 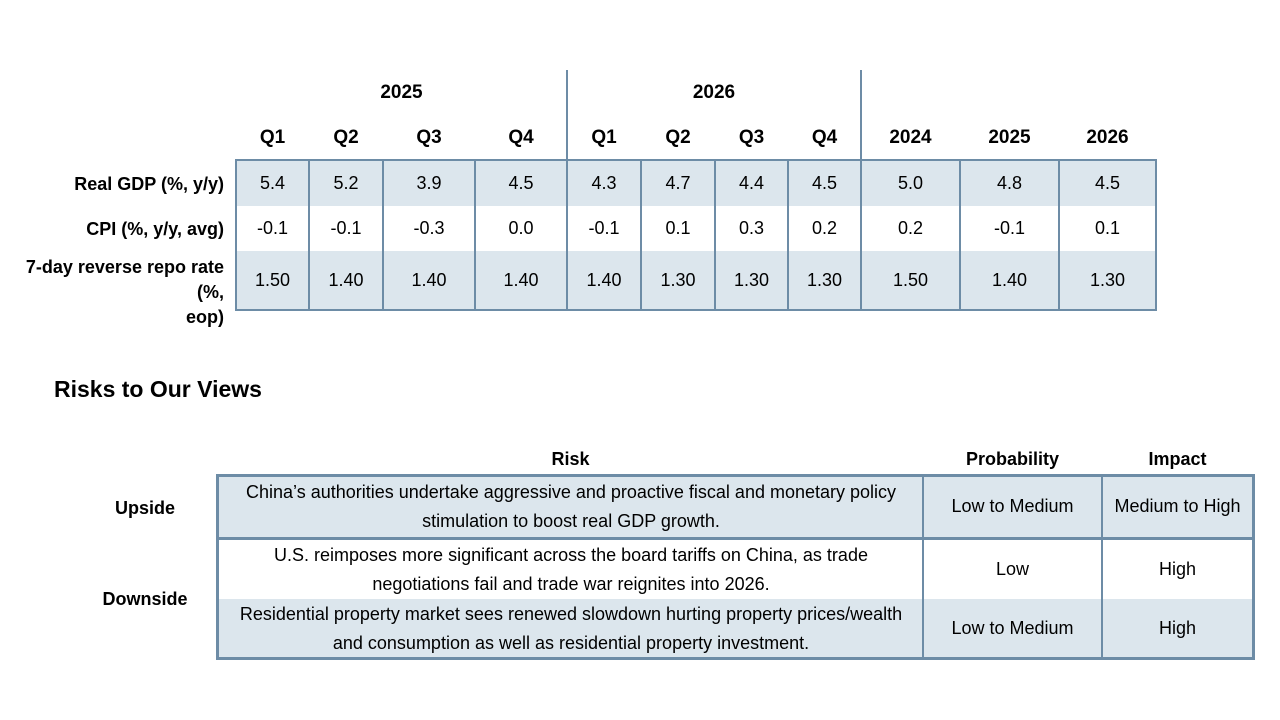 What do you see at coordinates (567, 190) in the screenshot?
I see `group-divider-2026` at bounding box center [567, 190].